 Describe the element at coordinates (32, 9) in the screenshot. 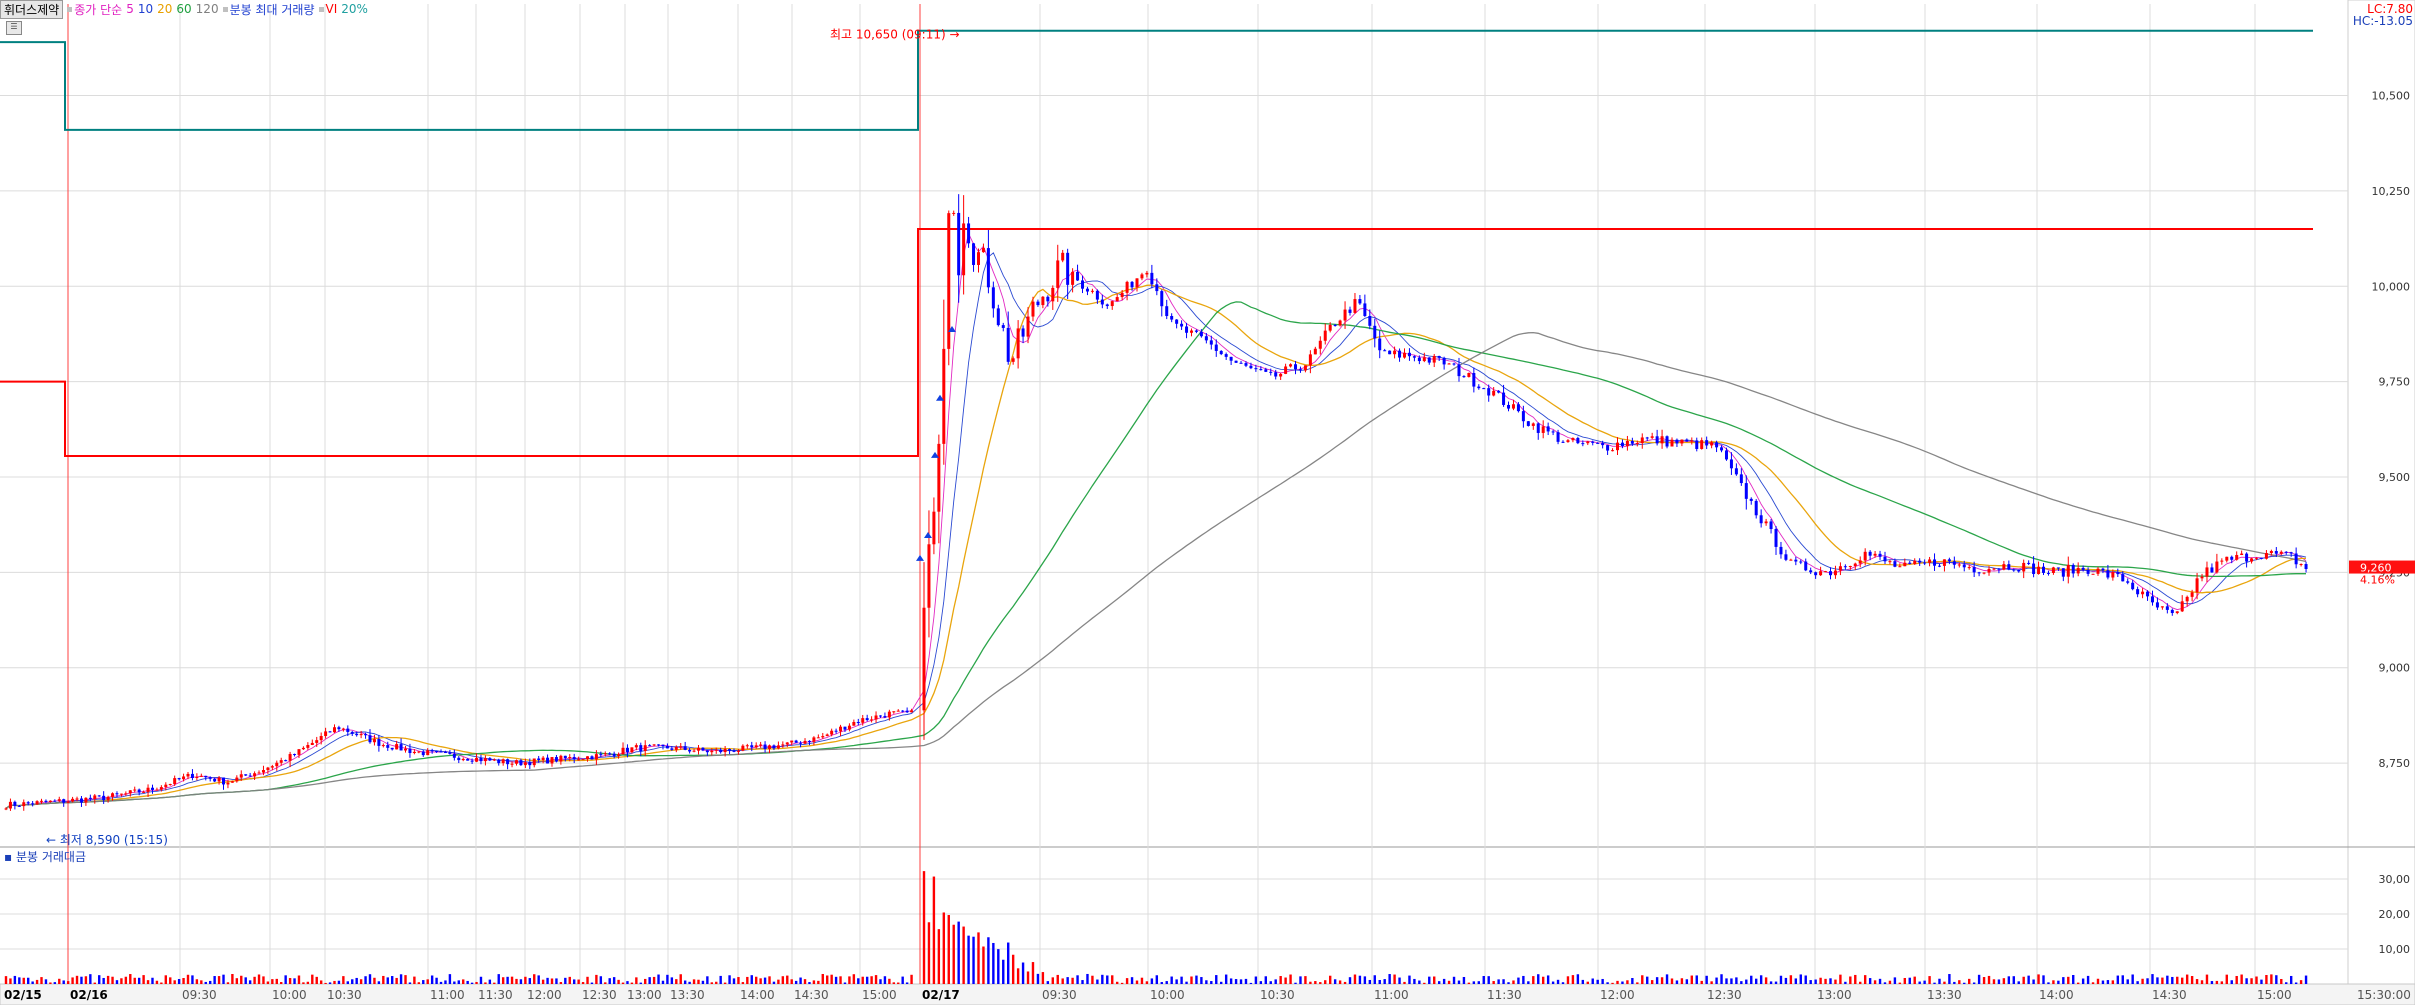

I see `stock-name-label: 휘더스제약` at that location.